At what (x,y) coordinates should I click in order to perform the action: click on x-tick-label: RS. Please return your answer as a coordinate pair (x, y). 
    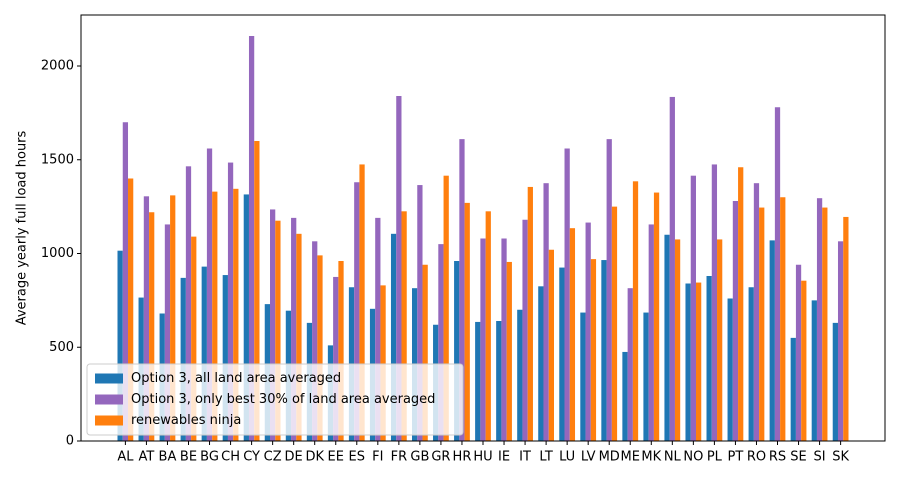
    Looking at the image, I should click on (777, 457).